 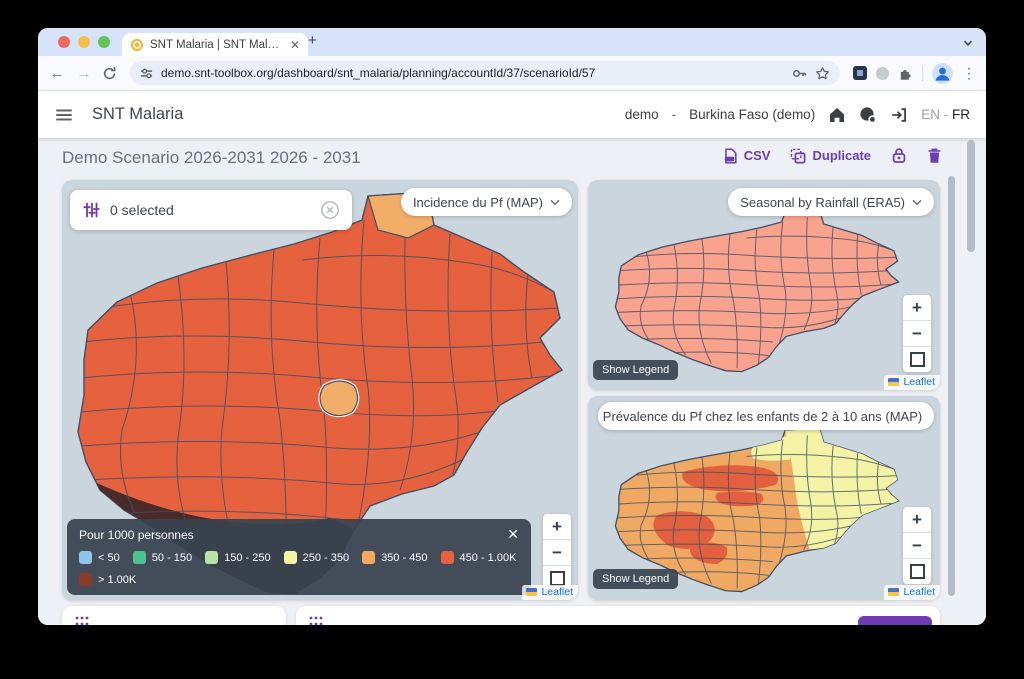 I want to click on page-scrollbar, so click(x=971, y=196).